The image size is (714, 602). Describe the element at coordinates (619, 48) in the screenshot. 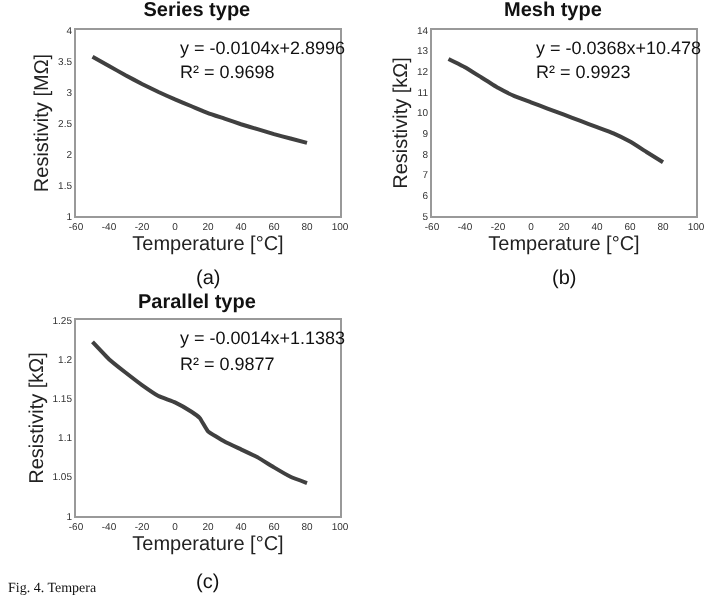

I see `annotation: y = -0.0368x+10.478` at that location.